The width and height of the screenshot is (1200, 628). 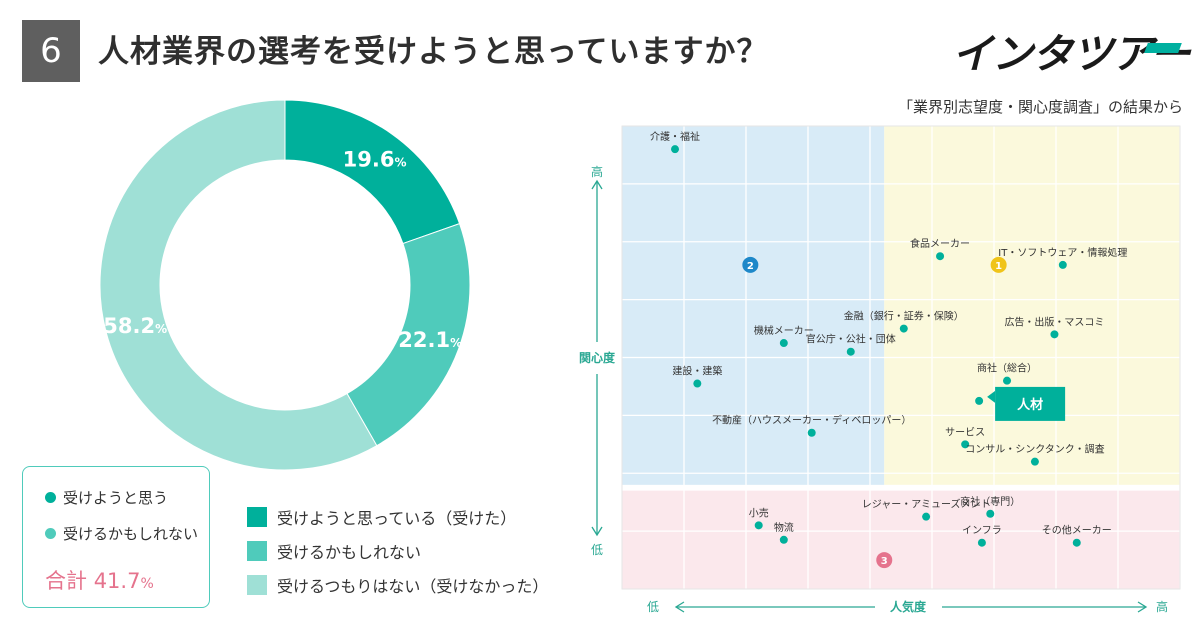 I want to click on x-axis-arrow-left-icon, so click(x=679, y=607).